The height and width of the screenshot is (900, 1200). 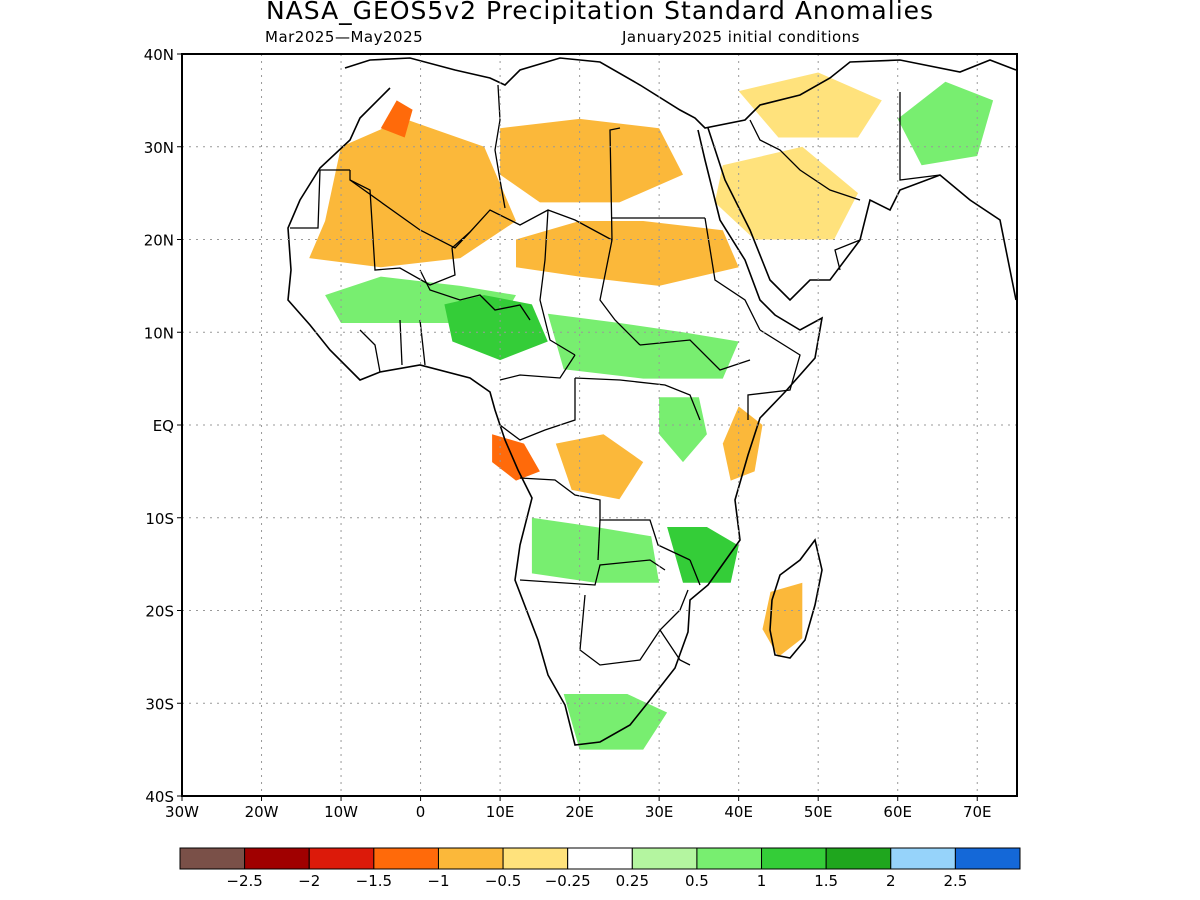 I want to click on longitude-labels: 30W 20W 10W 0 10E 20E 30E 40E 50E 60E 70E, so click(x=578, y=808).